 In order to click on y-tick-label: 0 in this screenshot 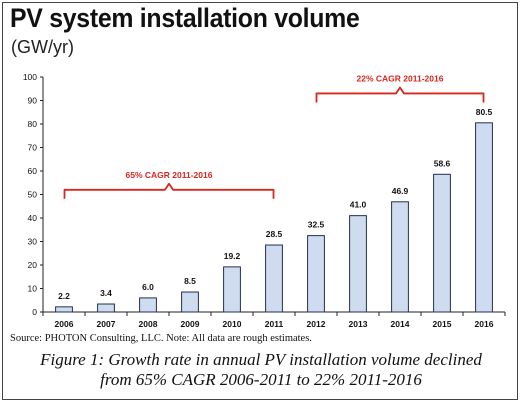, I will do `click(34, 312)`.